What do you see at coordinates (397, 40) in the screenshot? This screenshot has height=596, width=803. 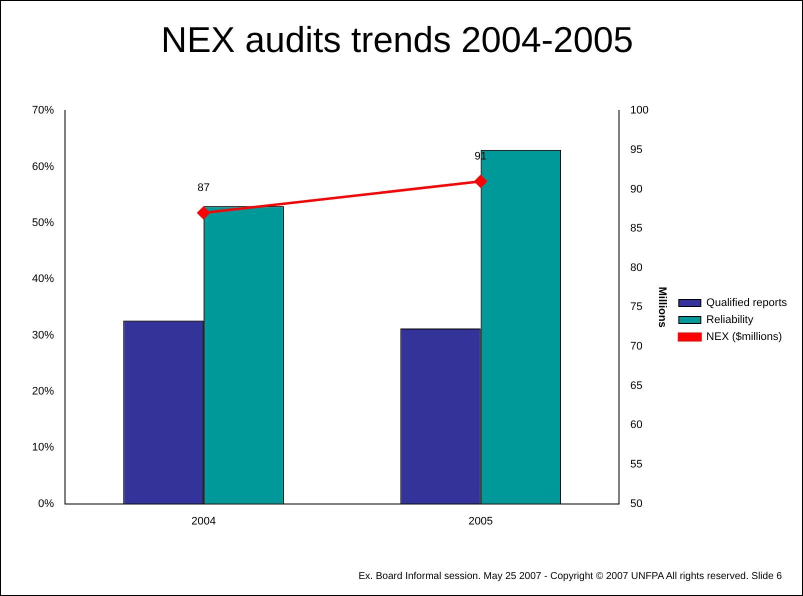 I see `chart-title: NEX audits trends 2004-2005` at bounding box center [397, 40].